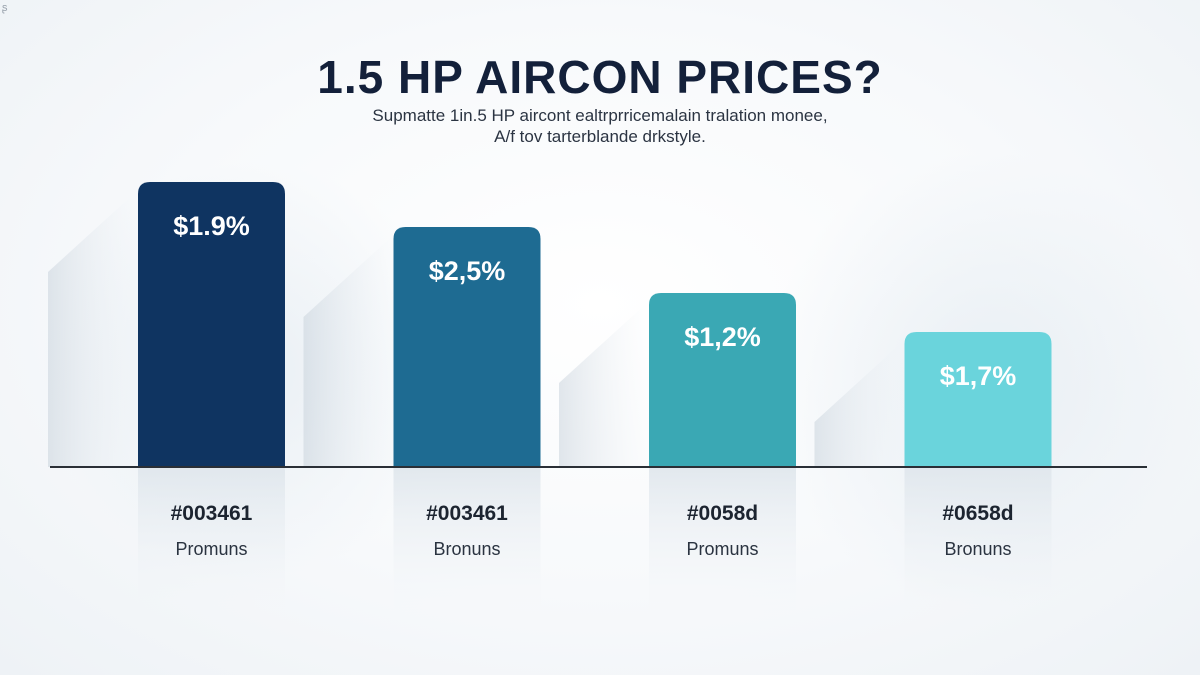  I want to click on bar-category-label-2: Bronuns, so click(466, 549).